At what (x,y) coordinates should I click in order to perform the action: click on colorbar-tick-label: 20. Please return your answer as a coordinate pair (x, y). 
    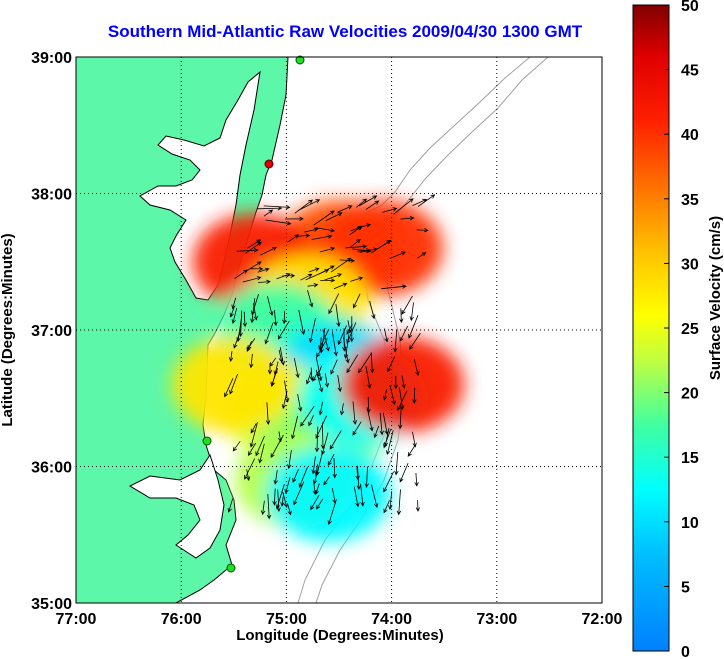
    Looking at the image, I should click on (690, 394).